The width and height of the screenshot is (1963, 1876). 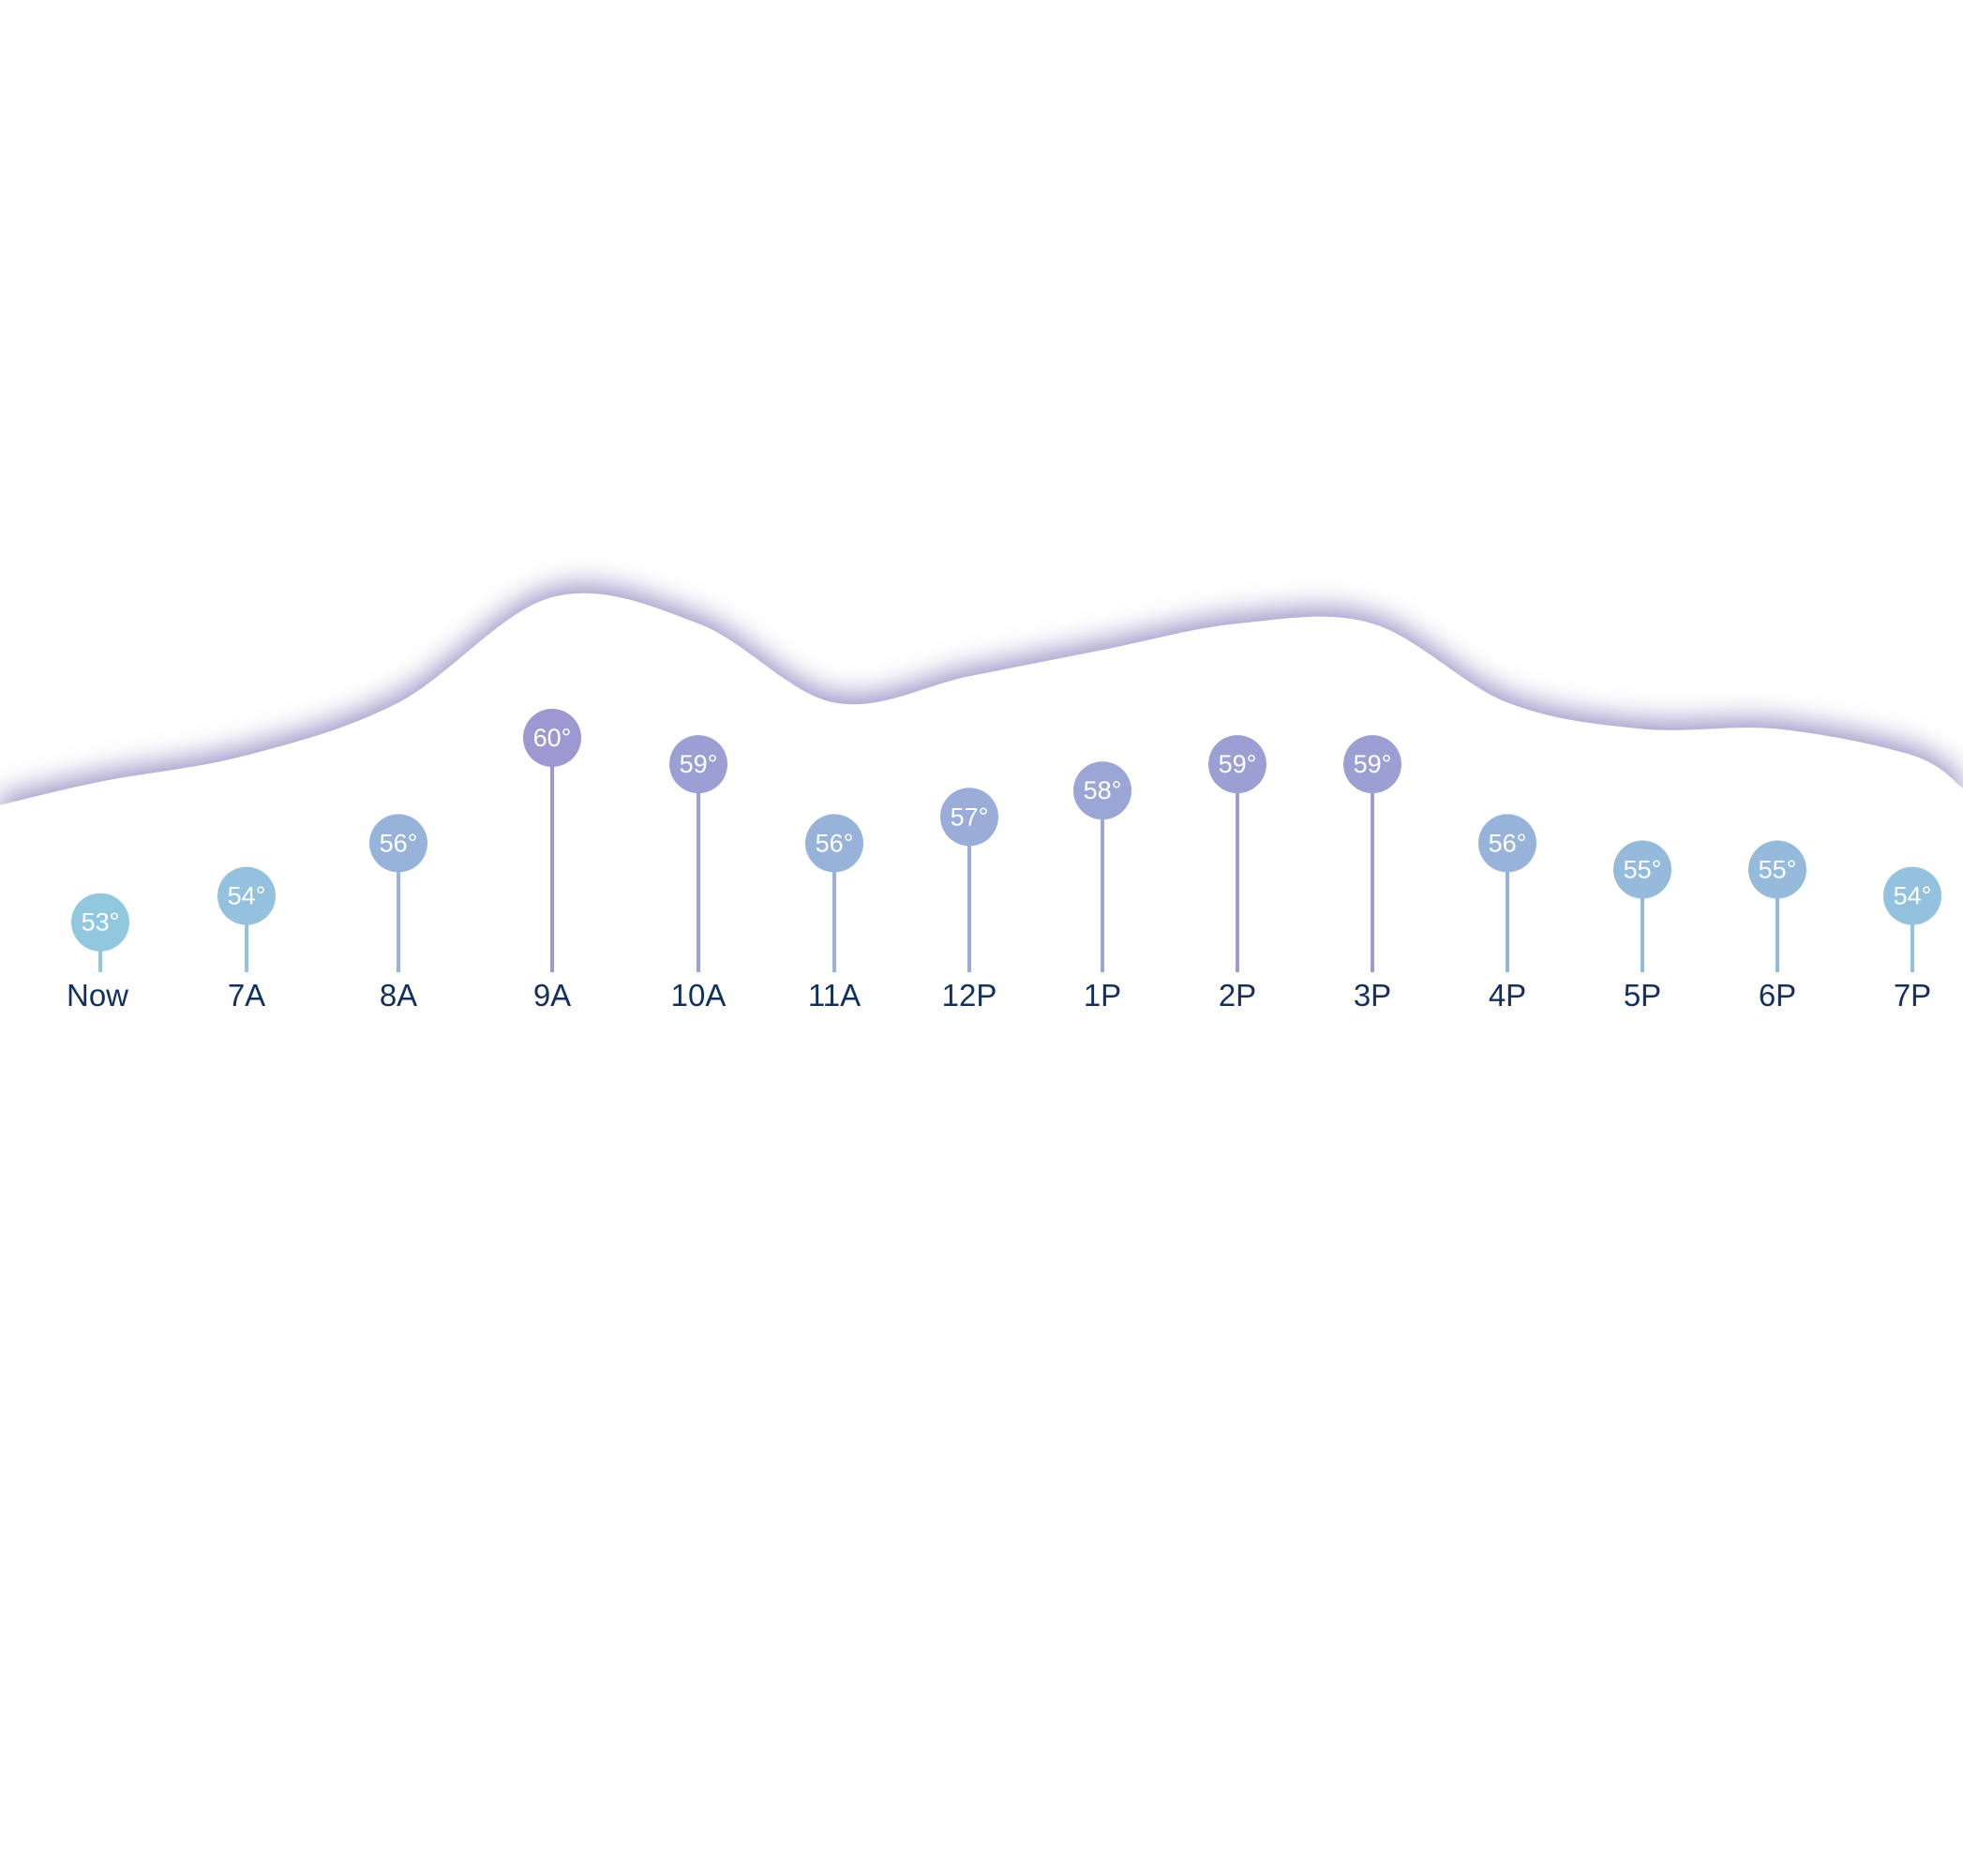 What do you see at coordinates (1777, 996) in the screenshot?
I see `time-label: 6P` at bounding box center [1777, 996].